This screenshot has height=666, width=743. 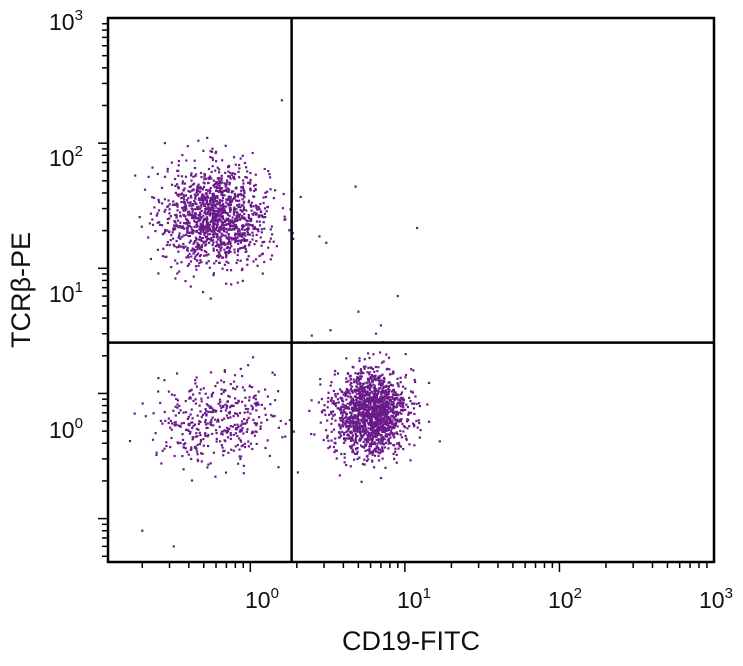 I want to click on svg-text: 100, so click(x=66, y=429).